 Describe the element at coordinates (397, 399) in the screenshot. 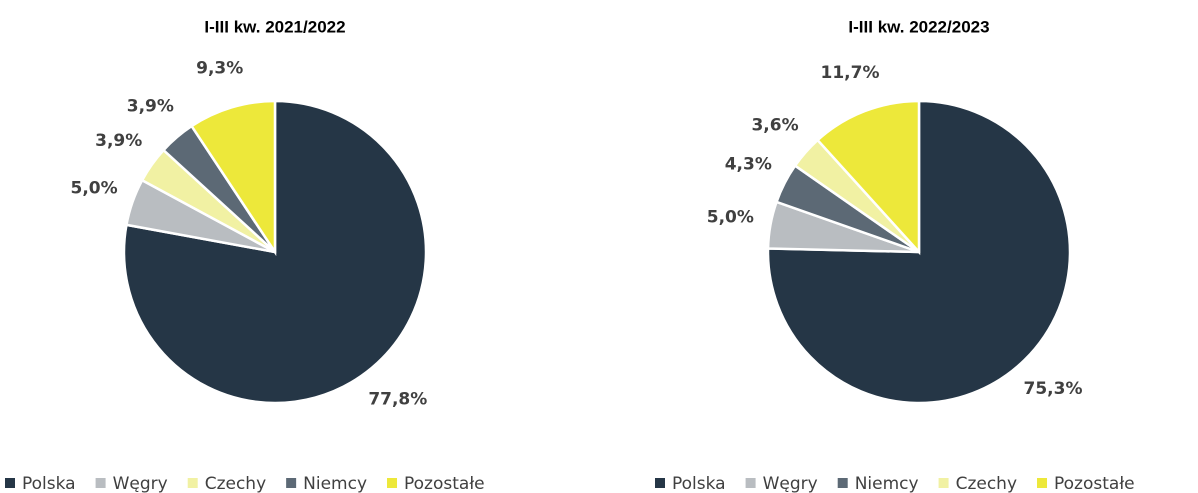

I see `data-label: 77,8%` at that location.